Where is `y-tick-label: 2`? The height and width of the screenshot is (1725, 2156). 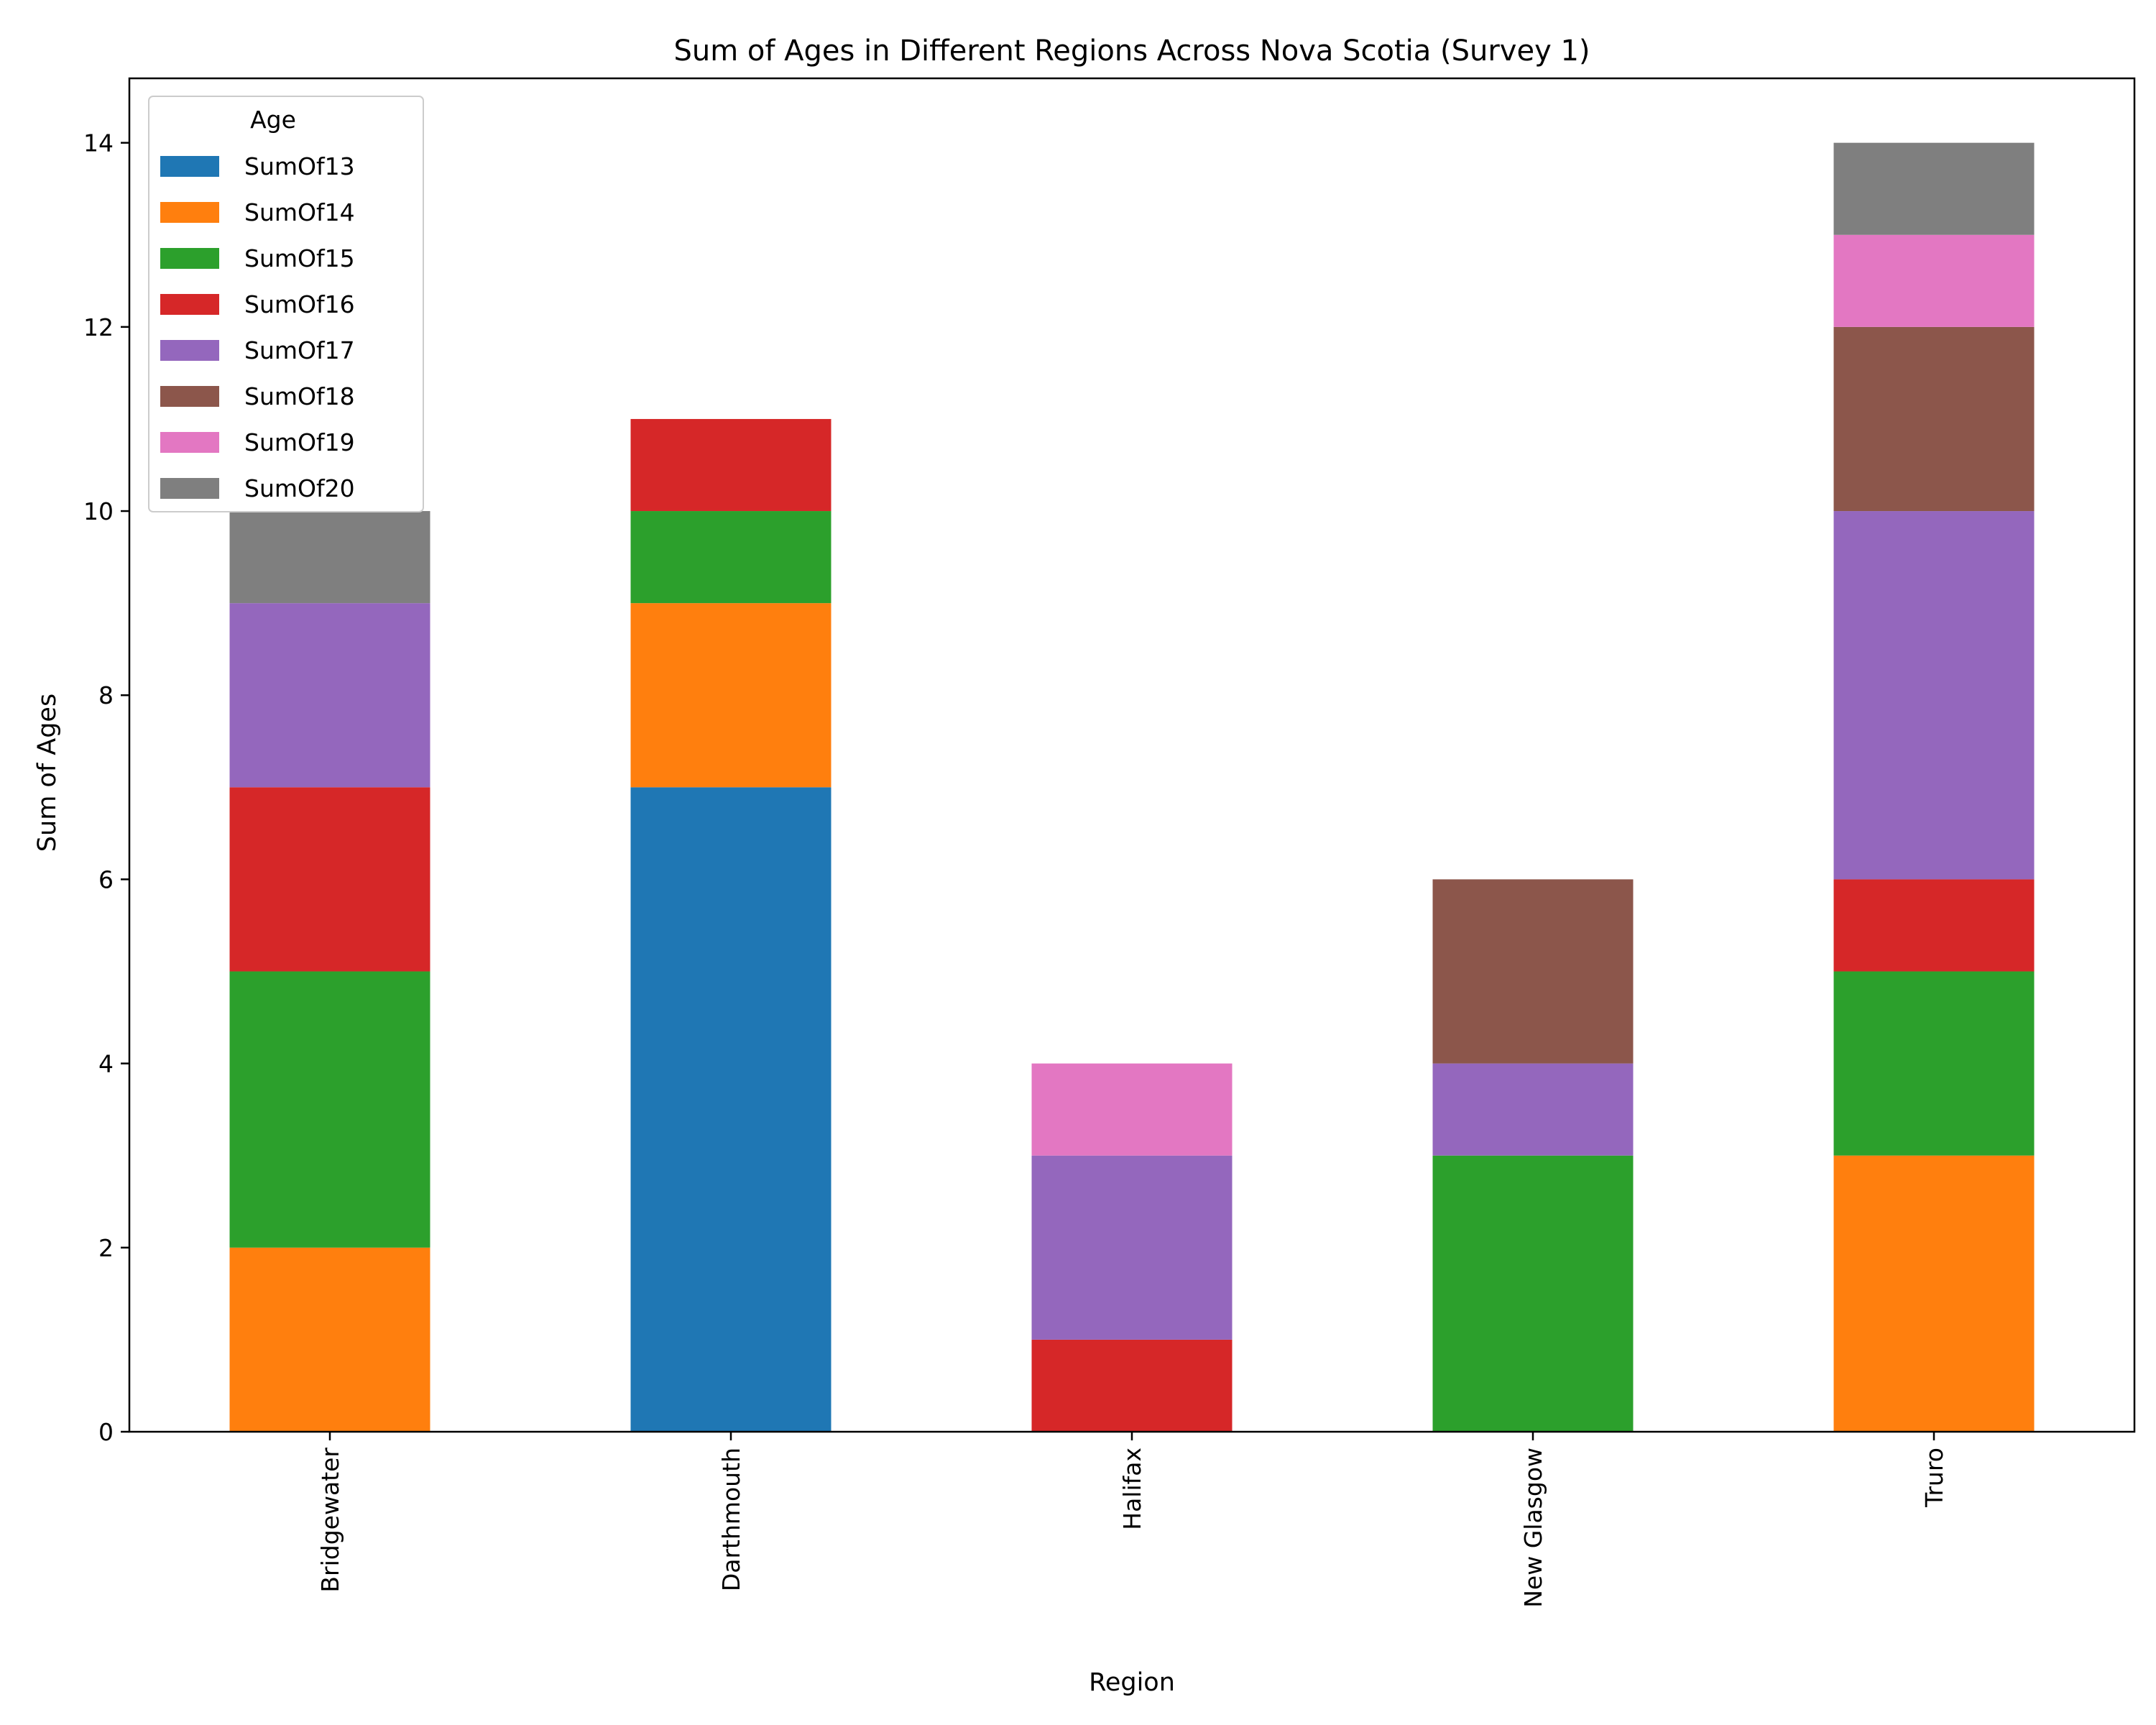 y-tick-label: 2 is located at coordinates (106, 1248).